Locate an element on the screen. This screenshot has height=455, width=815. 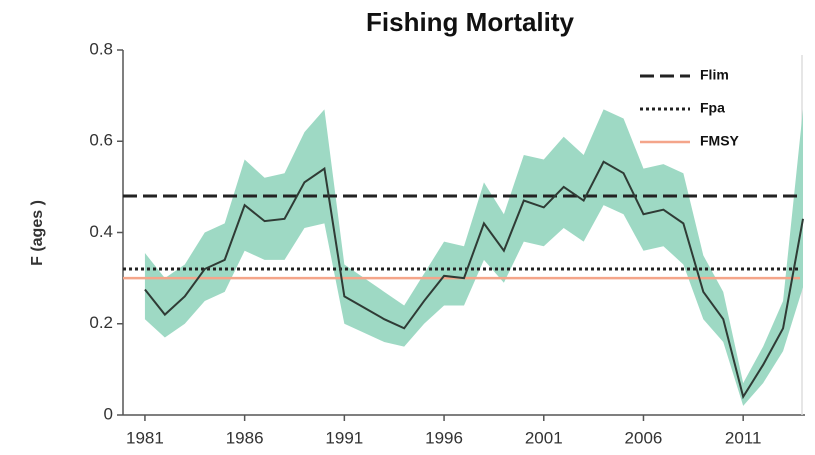
y-axis-label: F (ages ) is located at coordinates (37, 233).